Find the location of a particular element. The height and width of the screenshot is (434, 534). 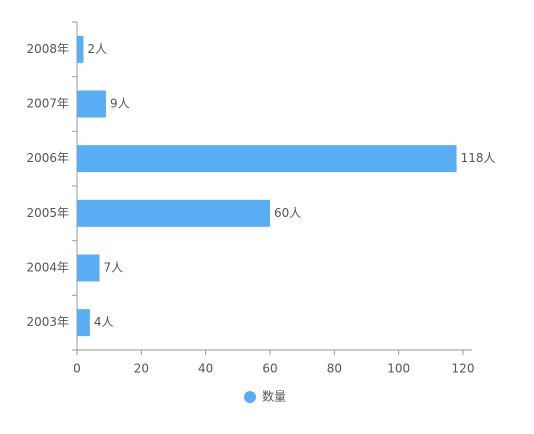

x-tick-label: 100 is located at coordinates (398, 369).